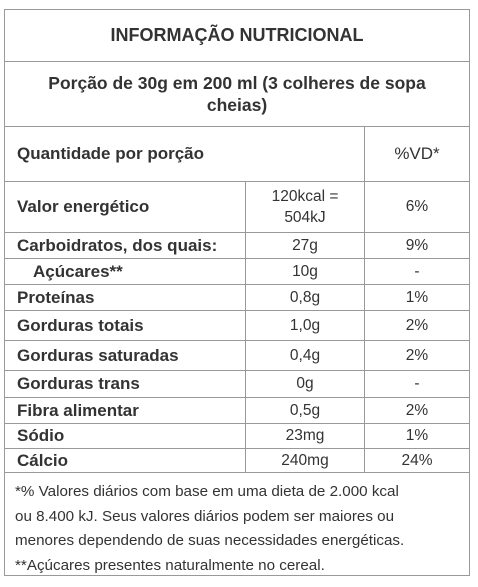  What do you see at coordinates (237, 298) in the screenshot?
I see `table-row: Proteínas 0,8g 1%` at bounding box center [237, 298].